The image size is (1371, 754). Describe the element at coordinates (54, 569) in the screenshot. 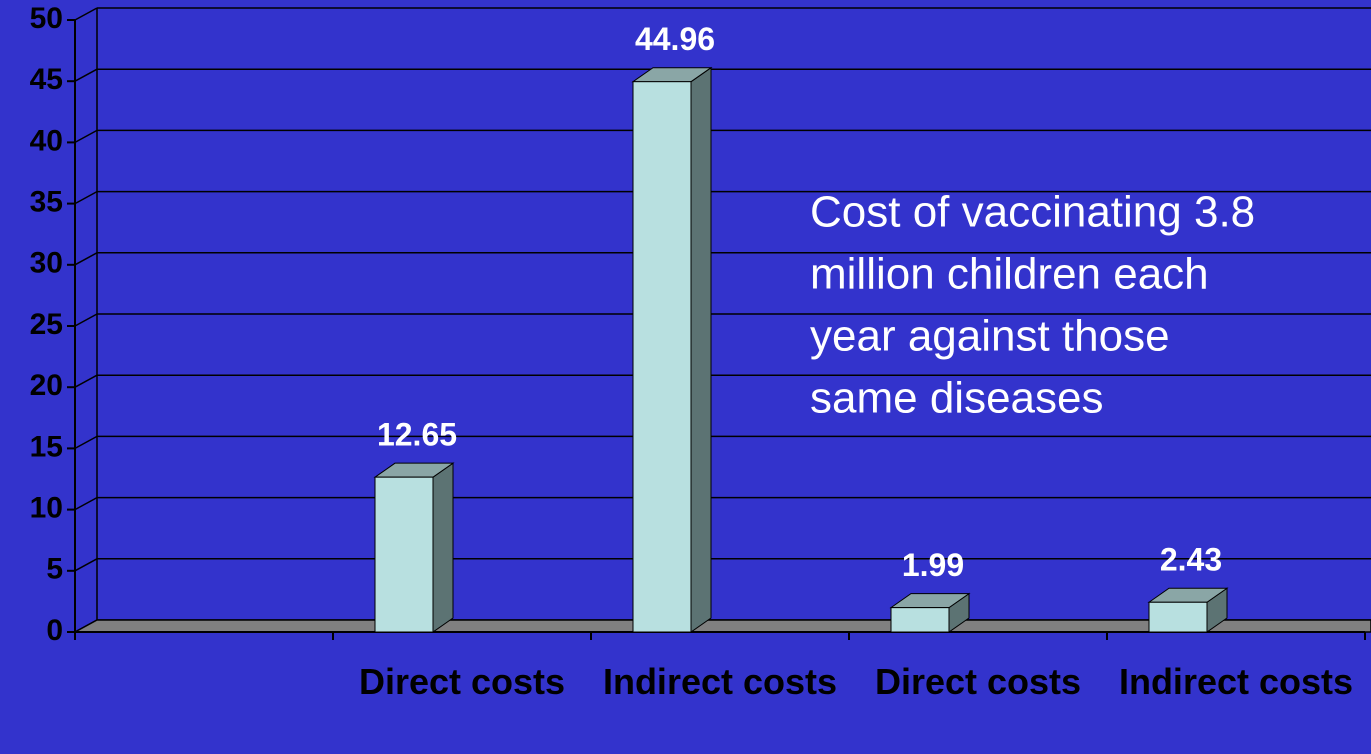

I see `y-tick-label: 5` at that location.